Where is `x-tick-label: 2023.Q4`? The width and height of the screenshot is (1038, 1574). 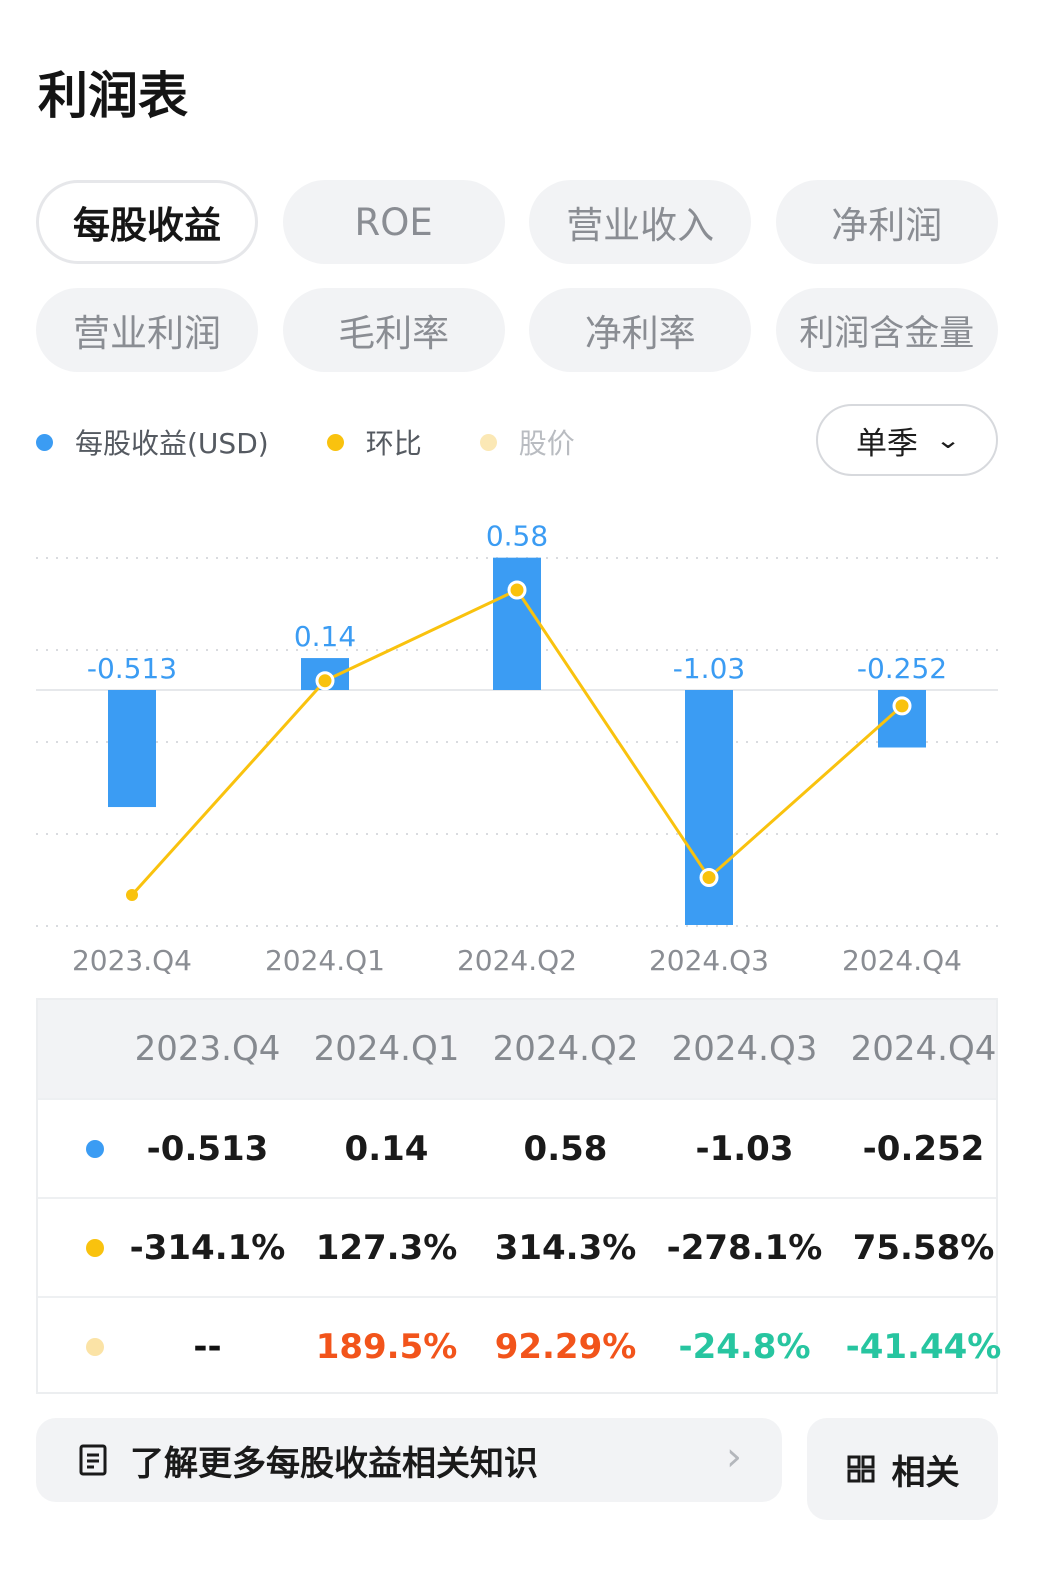
x-tick-label: 2023.Q4 is located at coordinates (132, 960).